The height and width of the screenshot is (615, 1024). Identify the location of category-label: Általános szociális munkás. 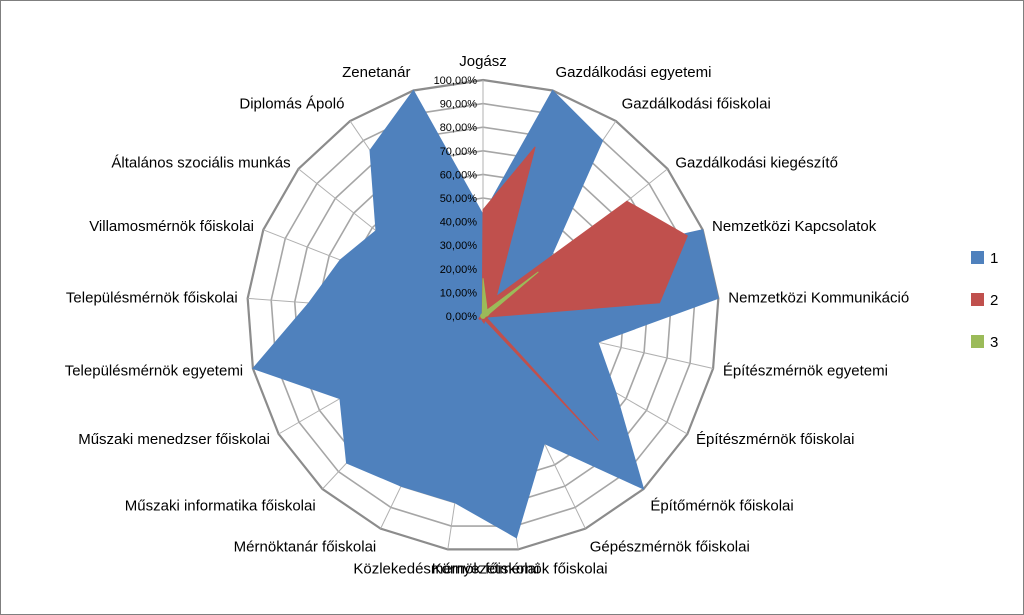
(200, 163).